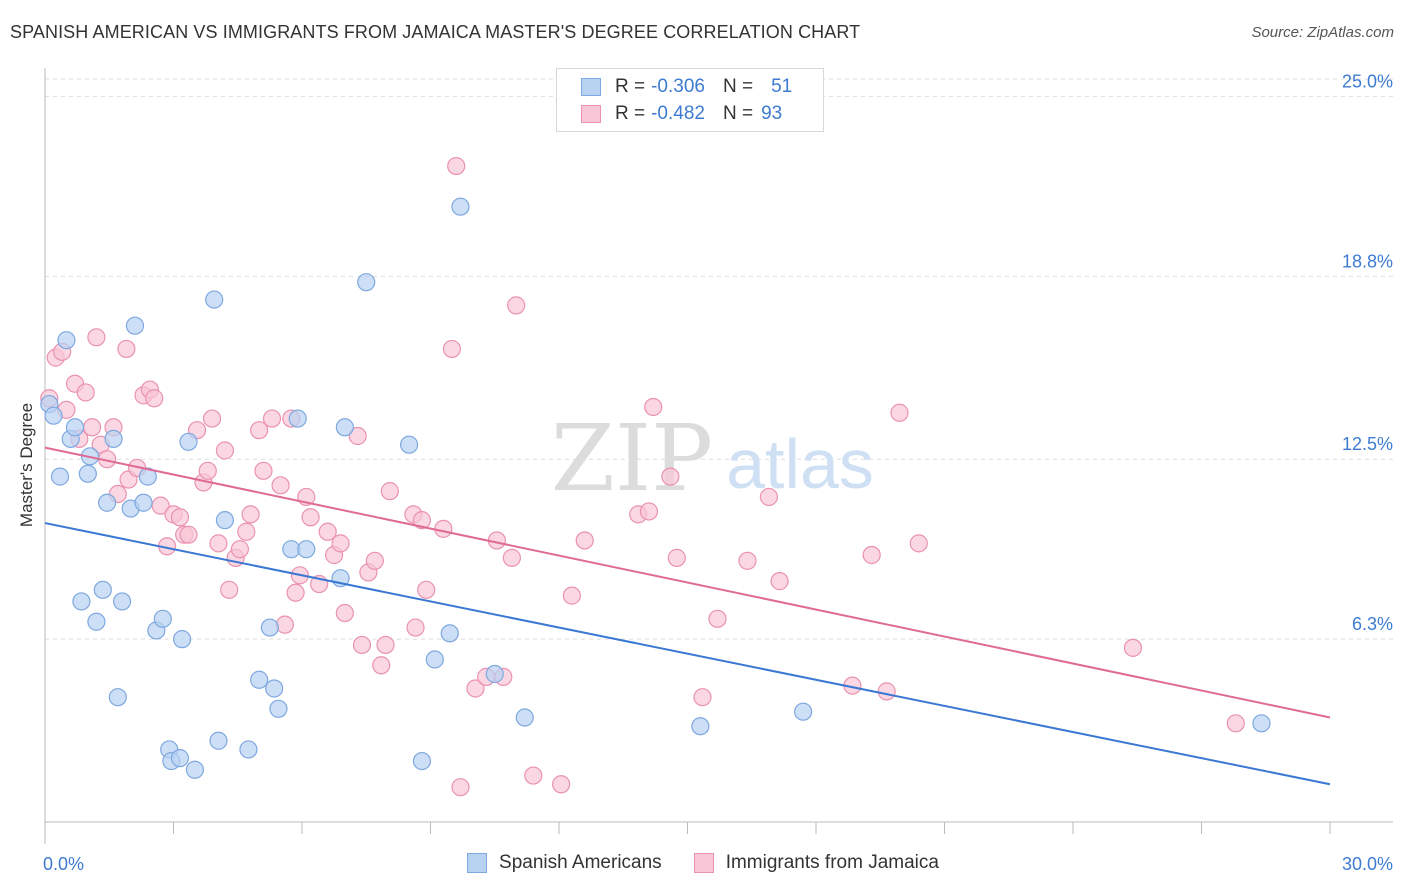  I want to click on watermark-zip: ZIP, so click(632, 458).